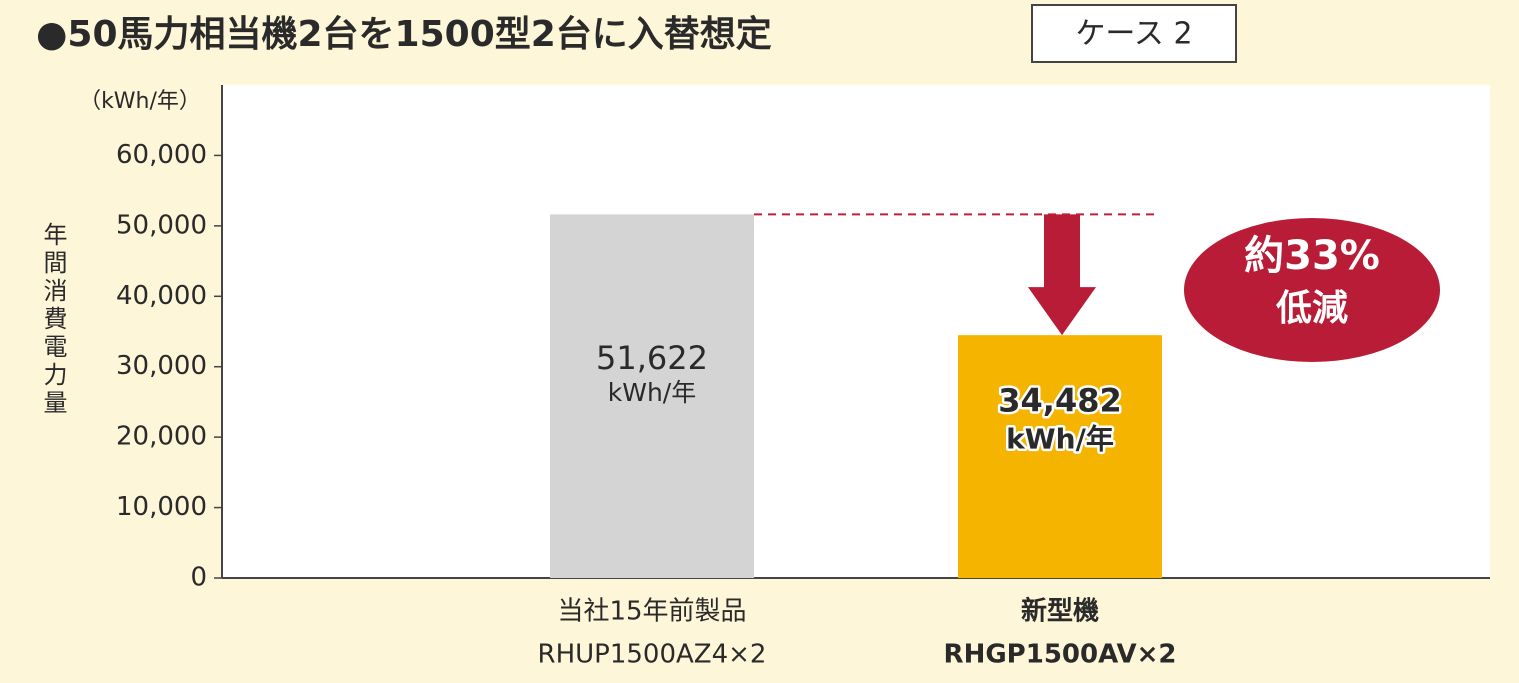  I want to click on x-tick-model: RHGP1500AV×2, so click(1060, 655).